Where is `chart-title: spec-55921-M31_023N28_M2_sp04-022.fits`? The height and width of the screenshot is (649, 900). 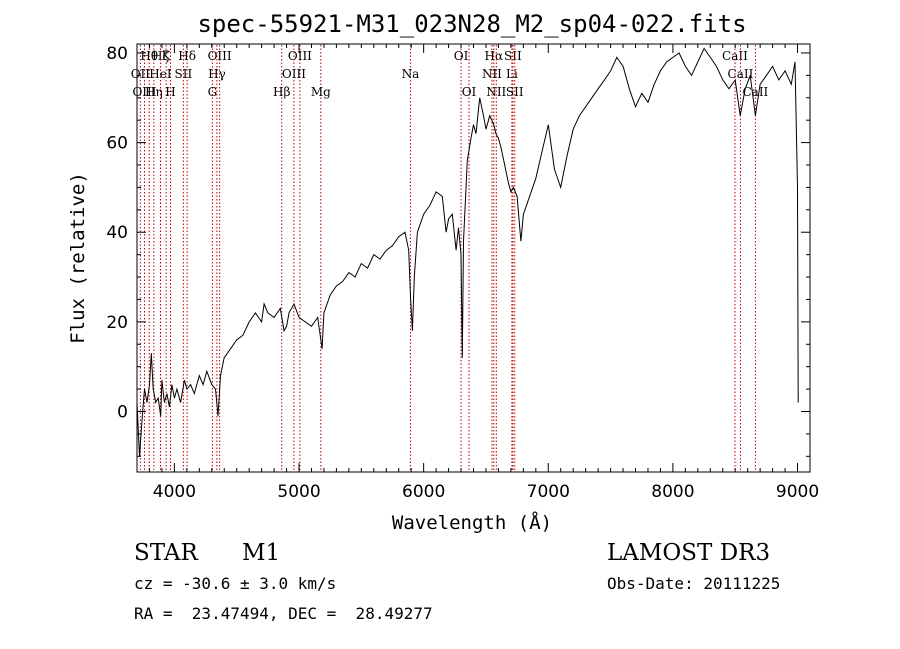
chart-title: spec-55921-M31_023N28_M2_sp04-022.fits is located at coordinates (471, 24).